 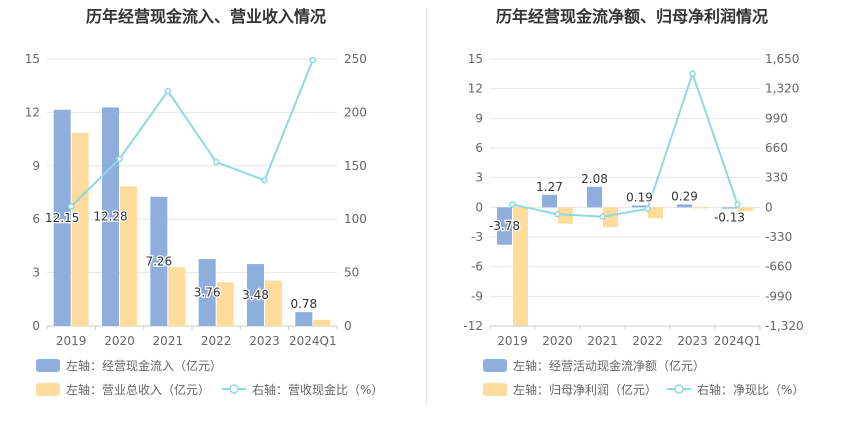 What do you see at coordinates (355, 166) in the screenshot?
I see `y-right-tick-label: 150` at bounding box center [355, 166].